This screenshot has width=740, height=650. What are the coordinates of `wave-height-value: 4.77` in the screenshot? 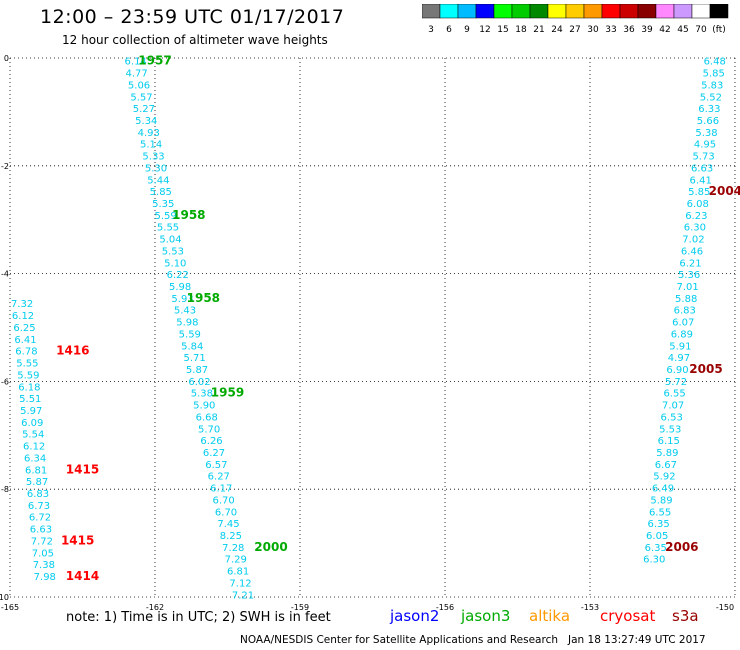 It's located at (137, 74).